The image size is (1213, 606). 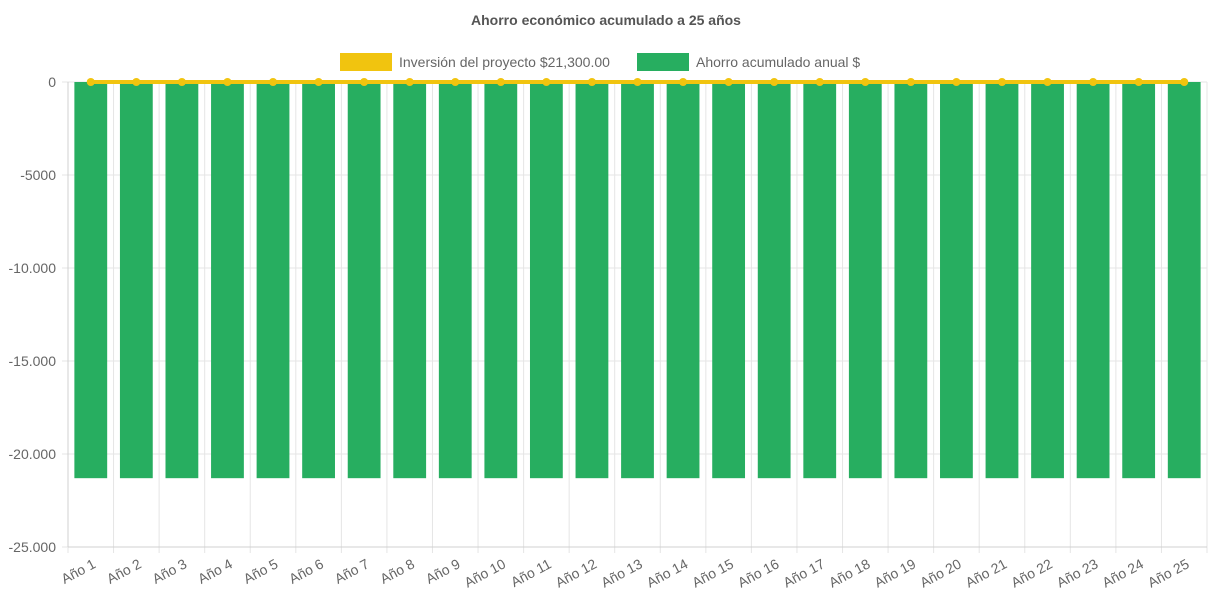 I want to click on legend-label-inversion: Inversión del proyecto $21,300.00, so click(x=504, y=62).